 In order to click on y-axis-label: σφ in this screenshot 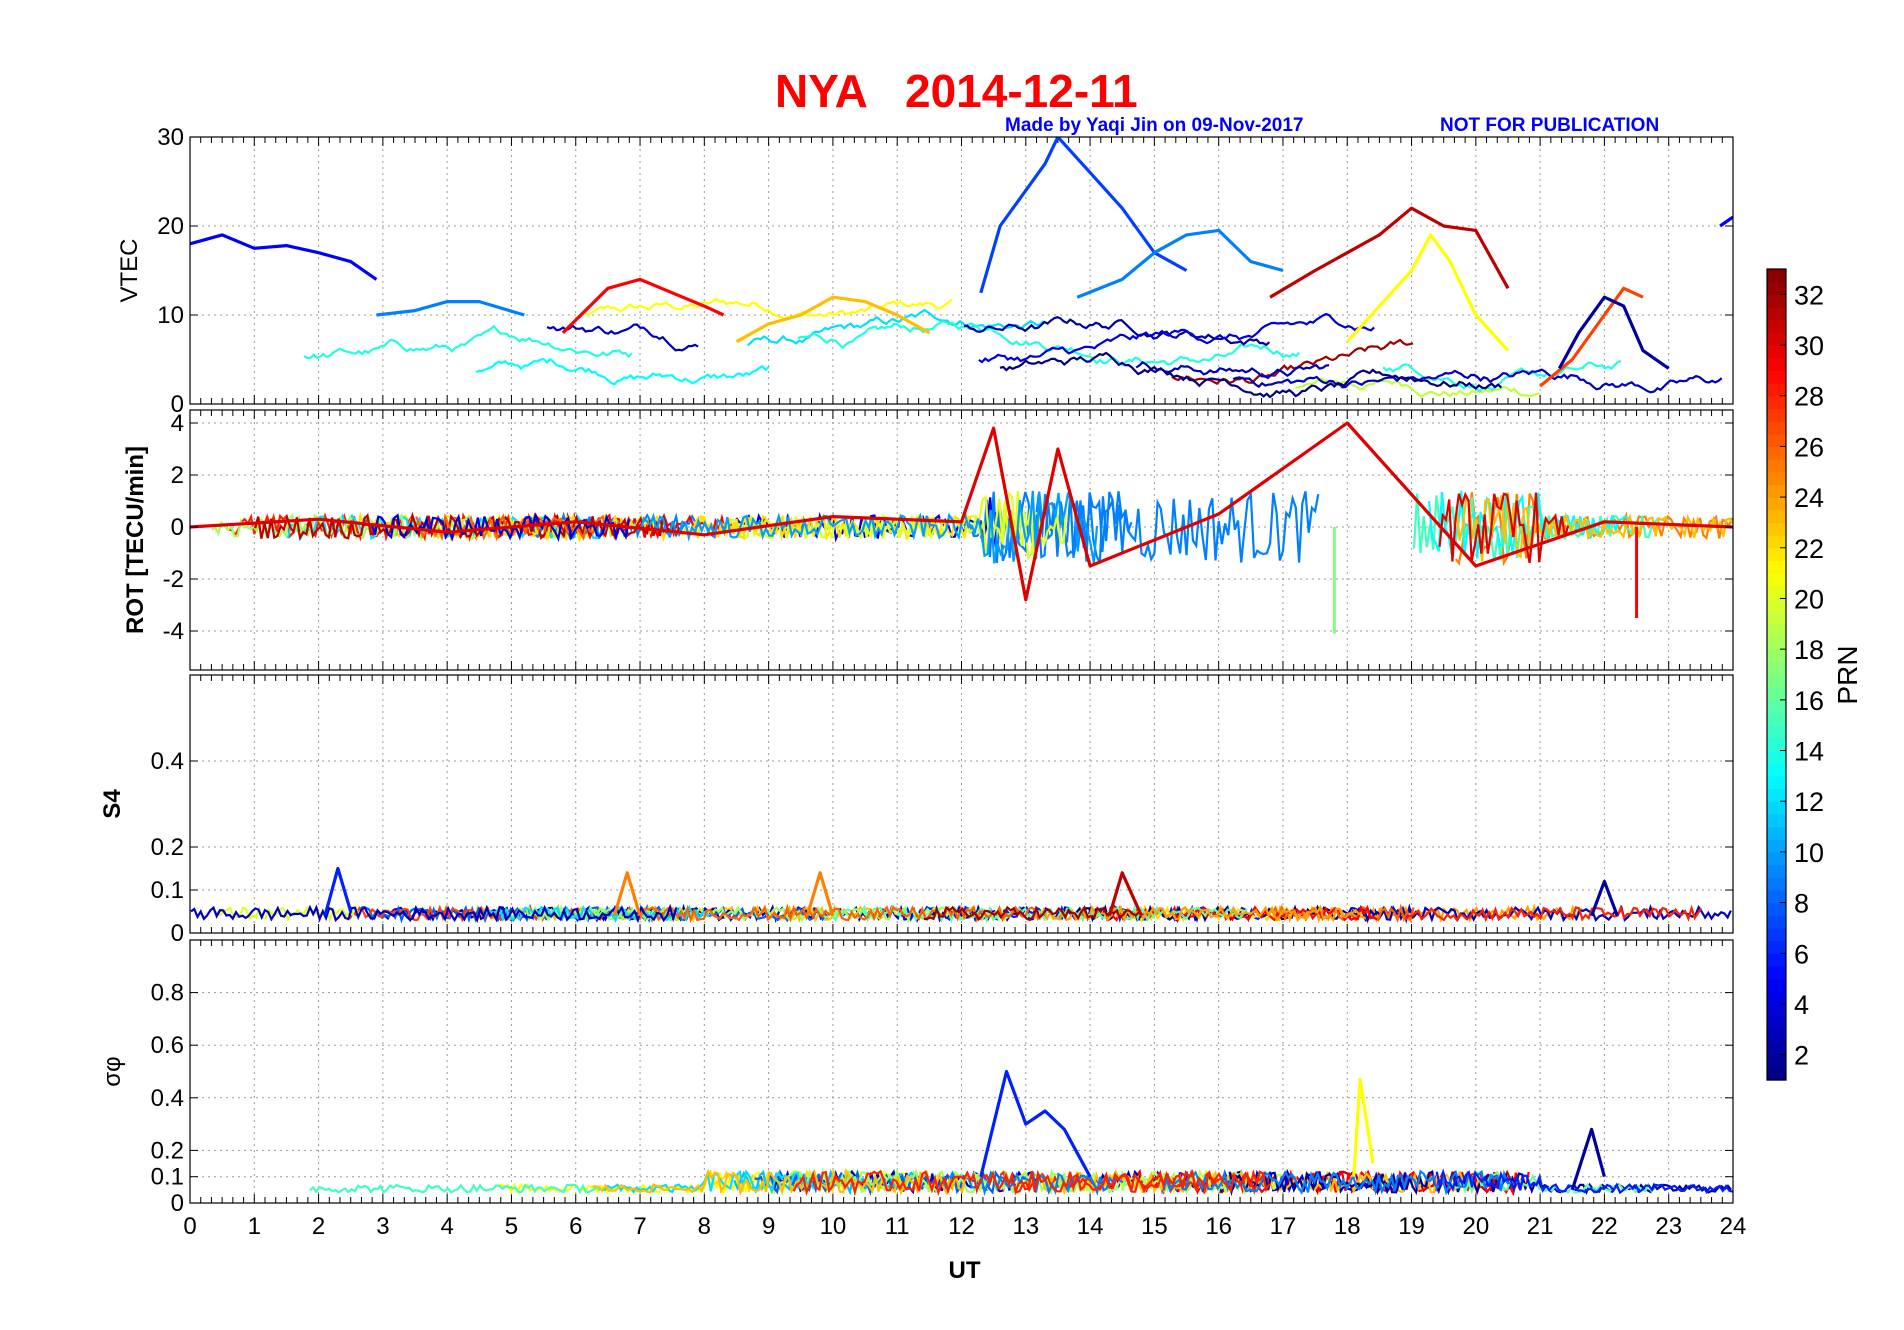, I will do `click(112, 1071)`.